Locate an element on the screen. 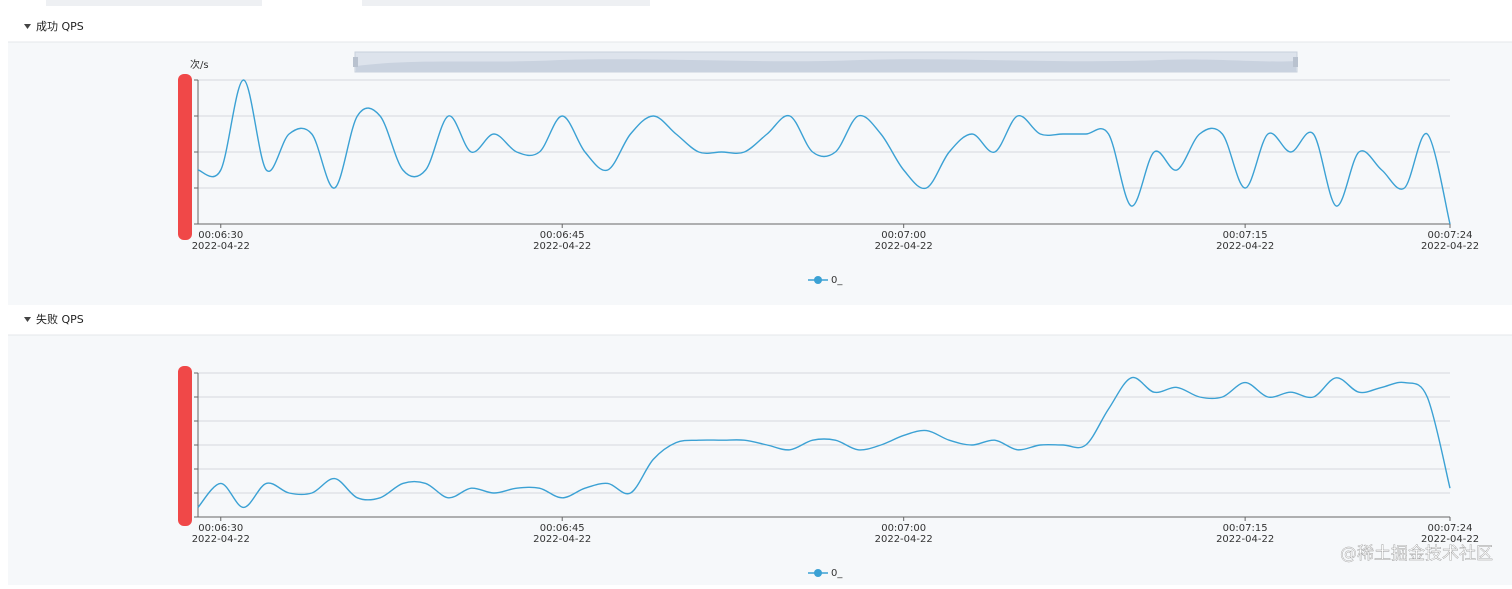 Image resolution: width=1512 pixels, height=589 pixels. watermark: @稀土掘金技术社区 is located at coordinates (1416, 554).